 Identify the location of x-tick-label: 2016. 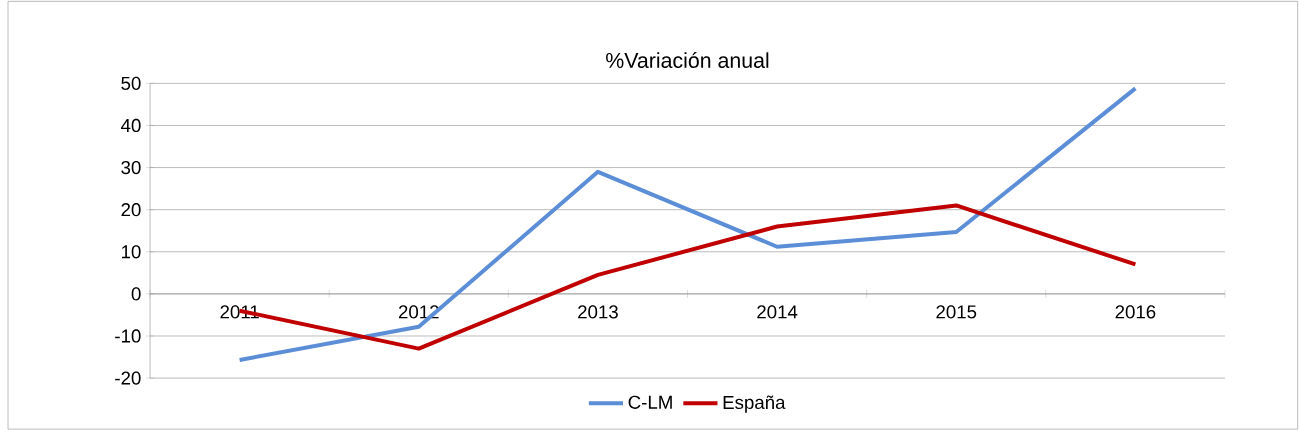
(1135, 312).